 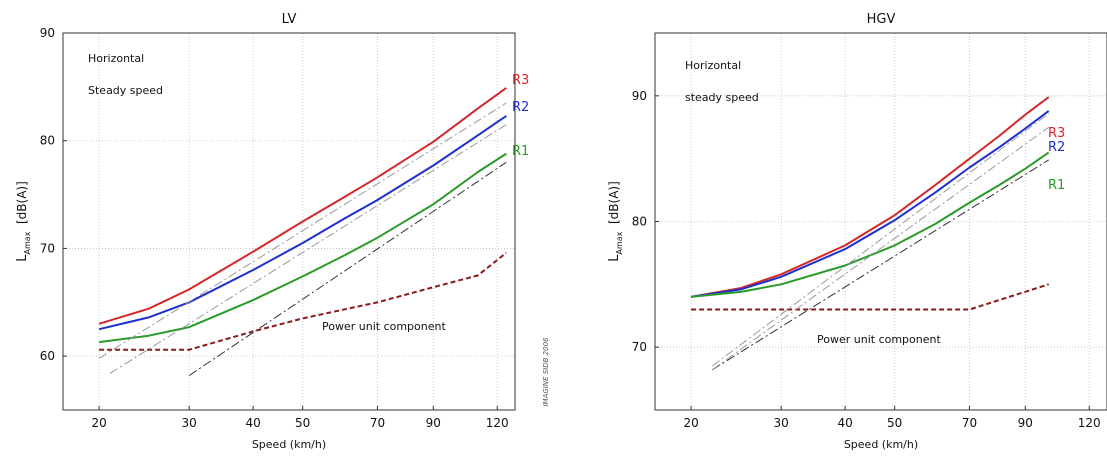 What do you see at coordinates (870, 224) in the screenshot?
I see `series-line-r1` at bounding box center [870, 224].